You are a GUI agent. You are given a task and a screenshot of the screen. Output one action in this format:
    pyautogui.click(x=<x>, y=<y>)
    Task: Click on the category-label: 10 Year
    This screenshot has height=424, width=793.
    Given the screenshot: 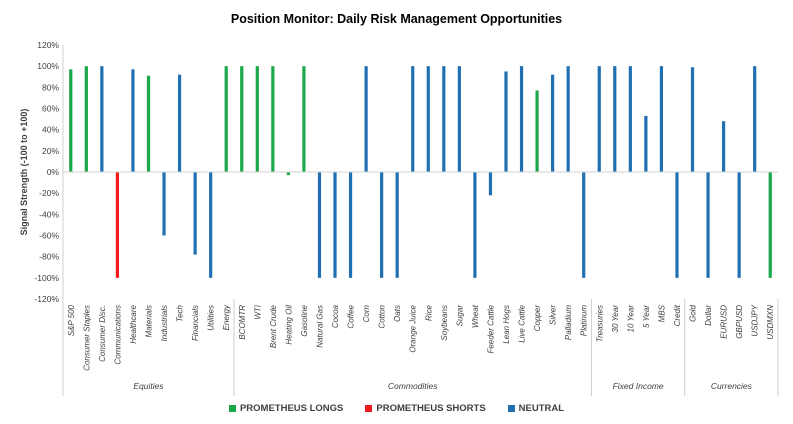 What is the action you would take?
    pyautogui.click(x=630, y=319)
    